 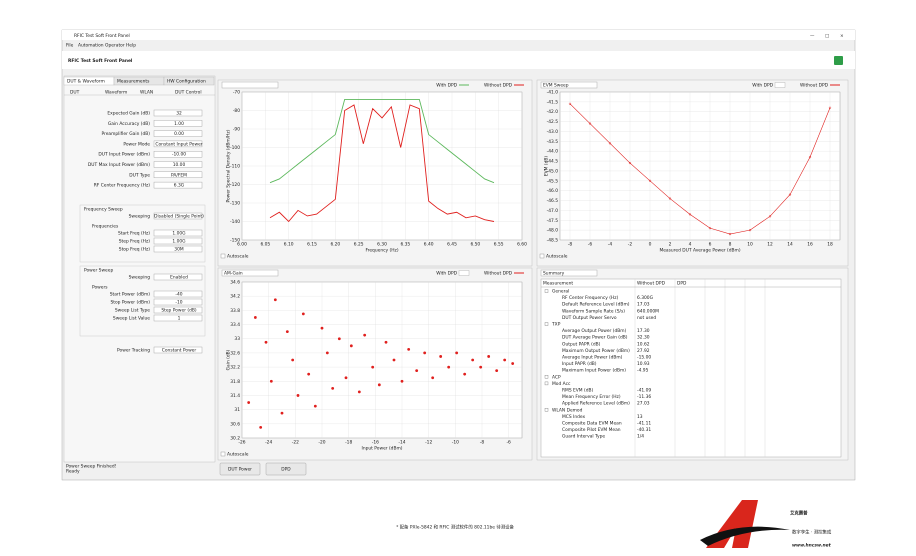 I want to click on field-label: Sweeping, so click(x=140, y=217).